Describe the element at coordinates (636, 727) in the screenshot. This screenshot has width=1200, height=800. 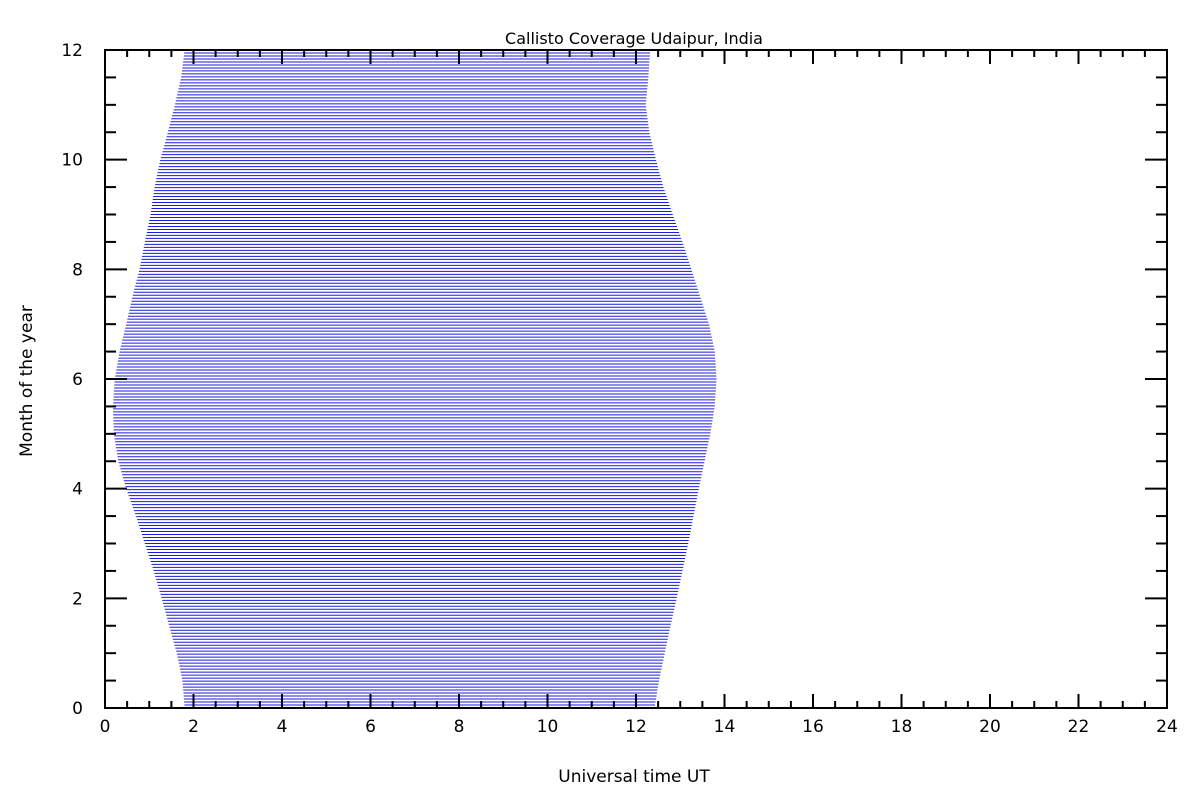
I see `x-tick-label: 12` at that location.